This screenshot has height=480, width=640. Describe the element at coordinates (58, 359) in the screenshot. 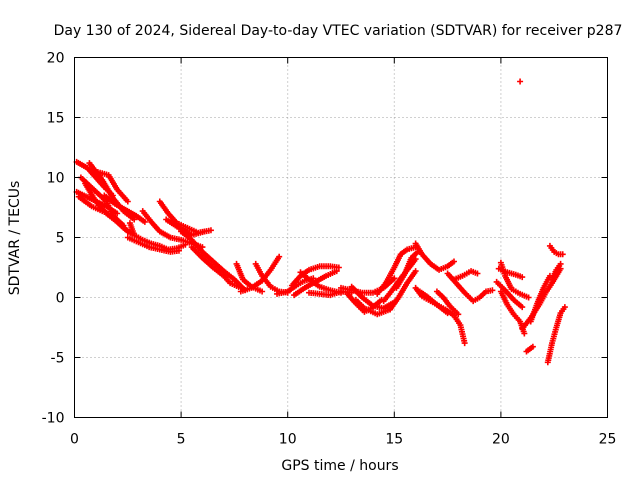

I see `y-tick-label: -5` at that location.